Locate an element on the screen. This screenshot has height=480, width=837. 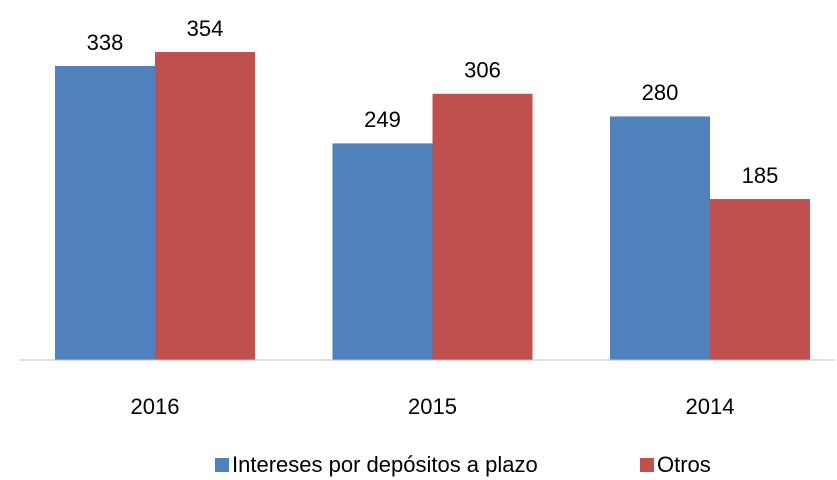
x-tick-label: 2016 is located at coordinates (155, 406).